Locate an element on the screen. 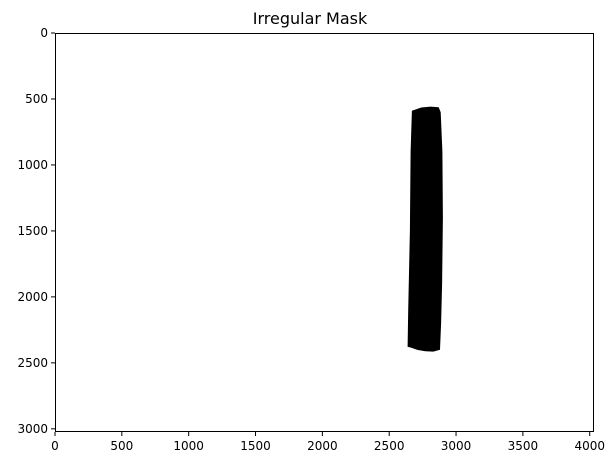  x-axis: 0 500 1000 1500 2000 2500 3000 3500 4000 is located at coordinates (328, 442).